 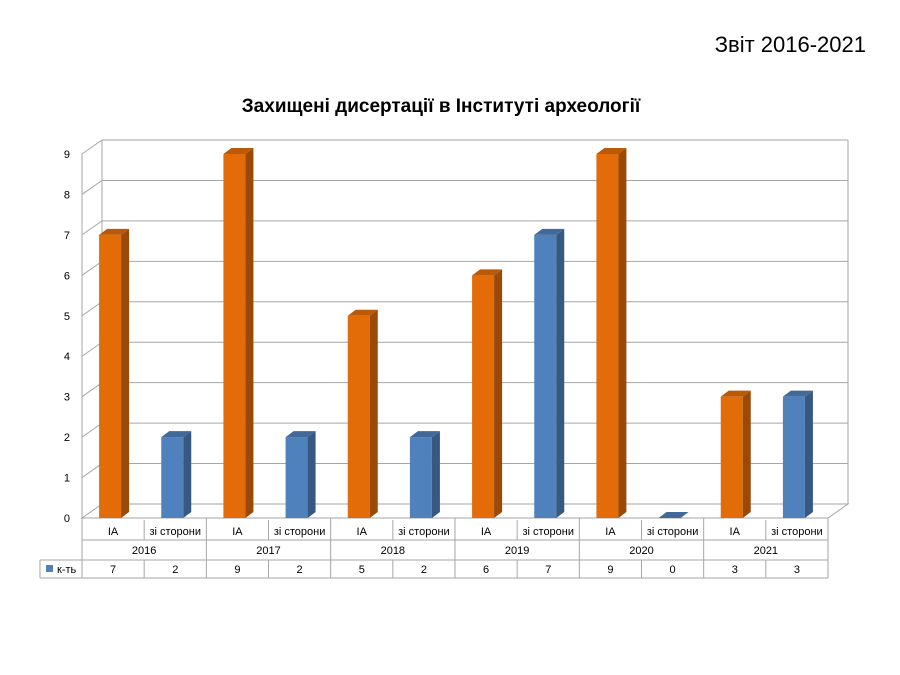 I want to click on group-label: 2021, so click(x=766, y=551).